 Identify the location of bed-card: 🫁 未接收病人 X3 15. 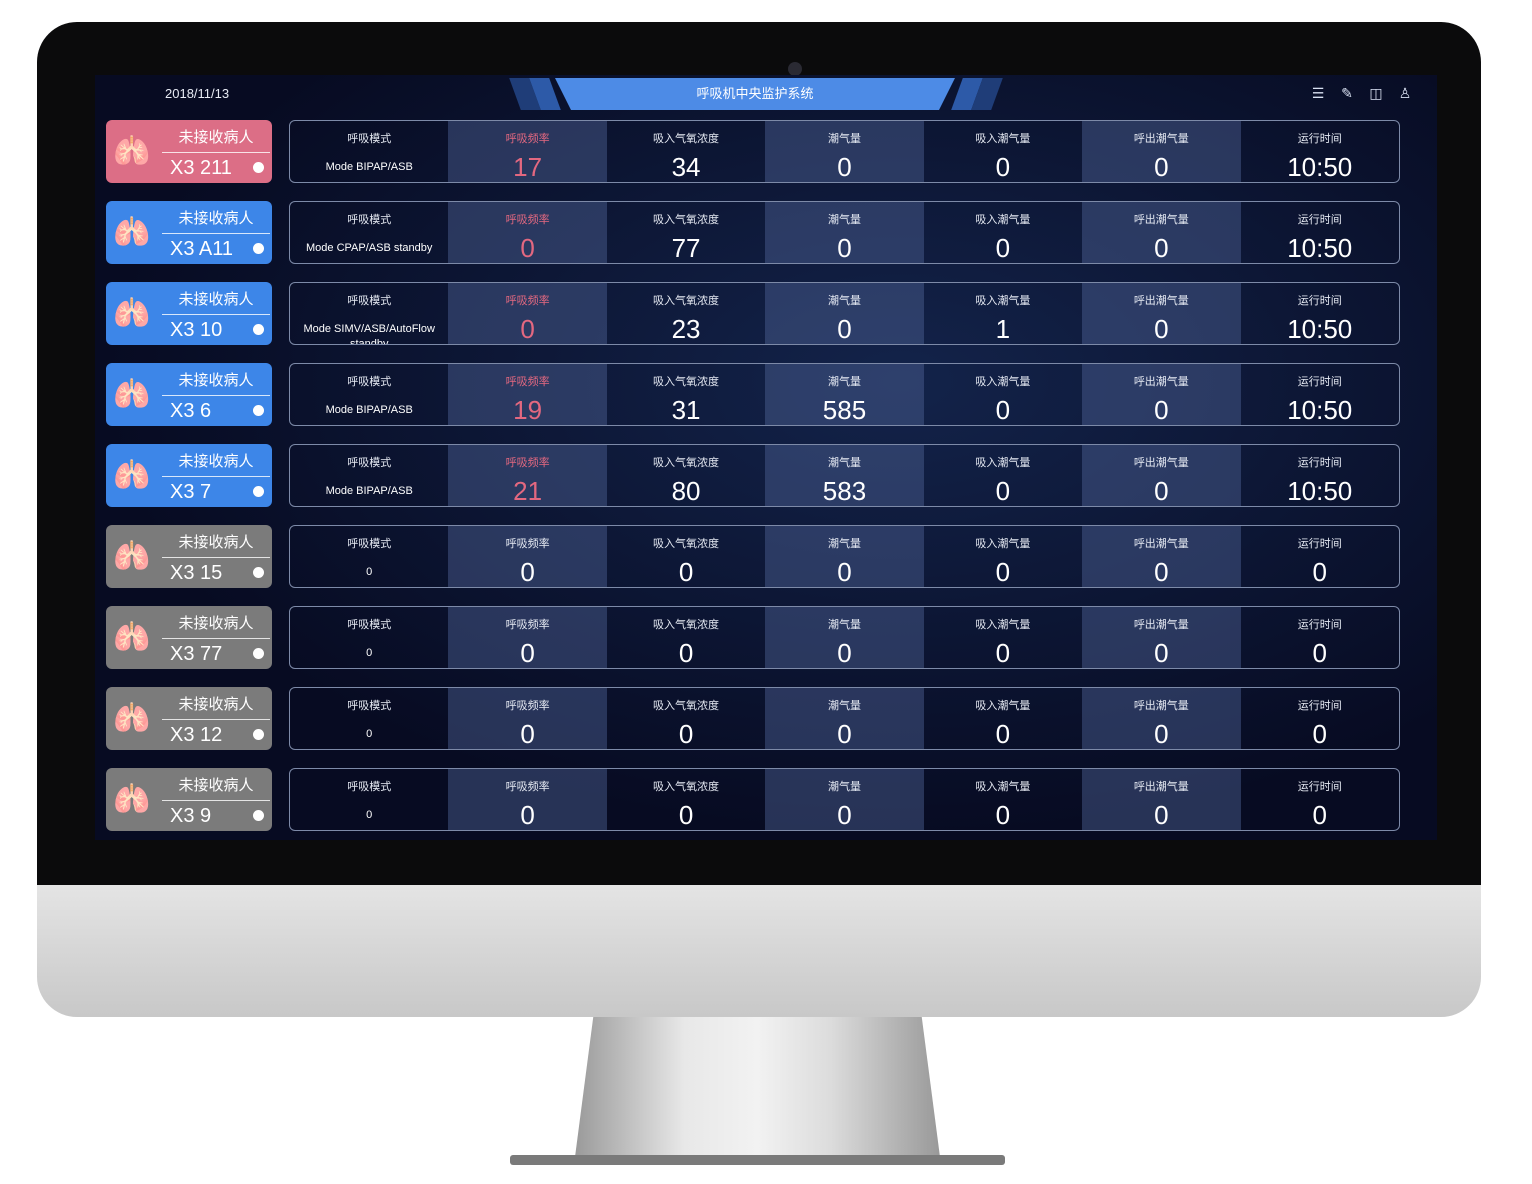
(189, 556).